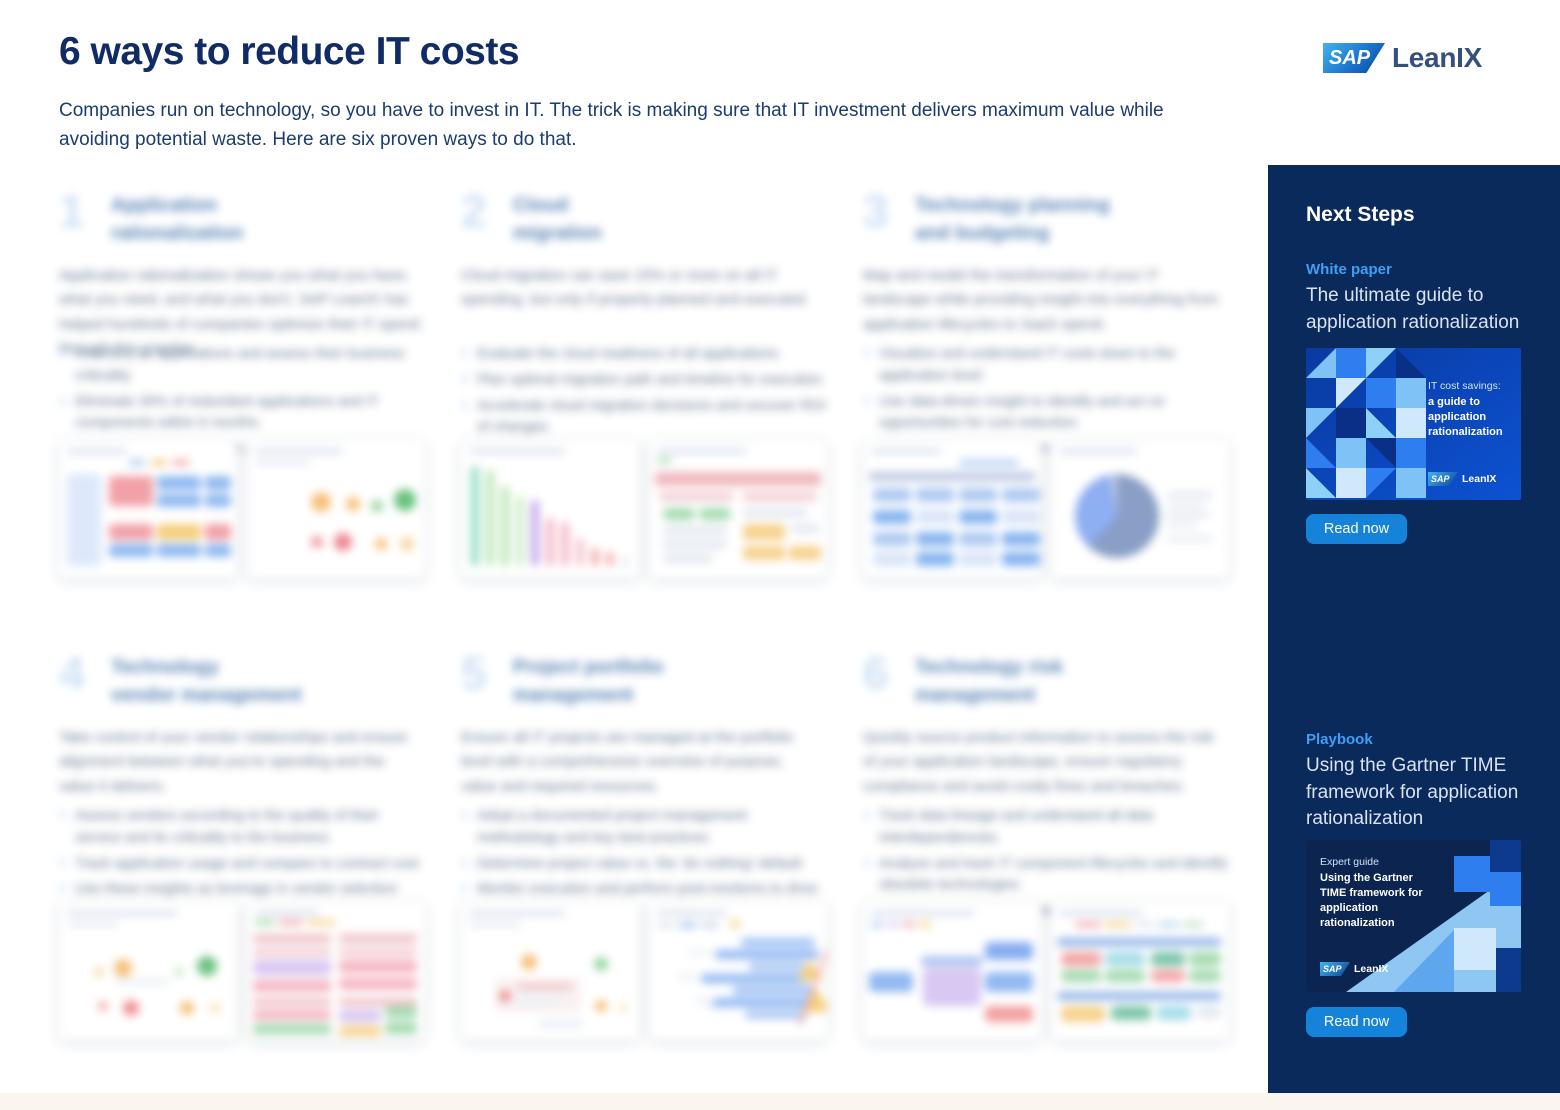 The width and height of the screenshot is (1560, 1110). What do you see at coordinates (1356, 1022) in the screenshot?
I see `read-now-button-playbook: Read now` at bounding box center [1356, 1022].